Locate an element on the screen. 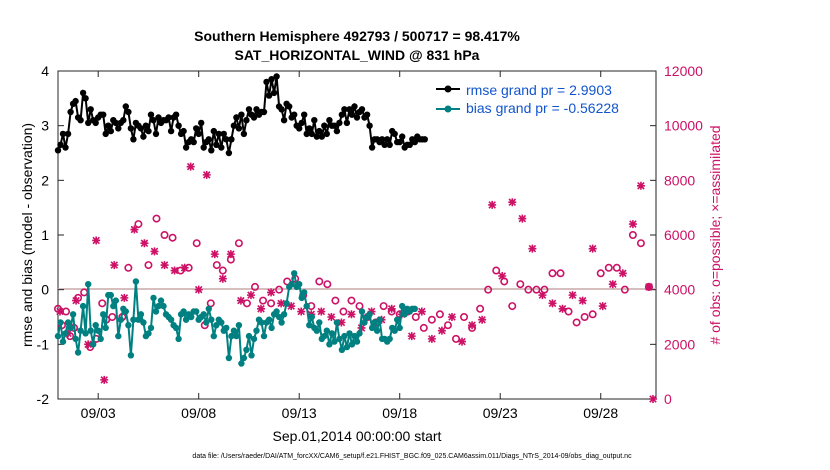 The image size is (830, 470). y-right-tick-label: 2000 is located at coordinates (679, 344).